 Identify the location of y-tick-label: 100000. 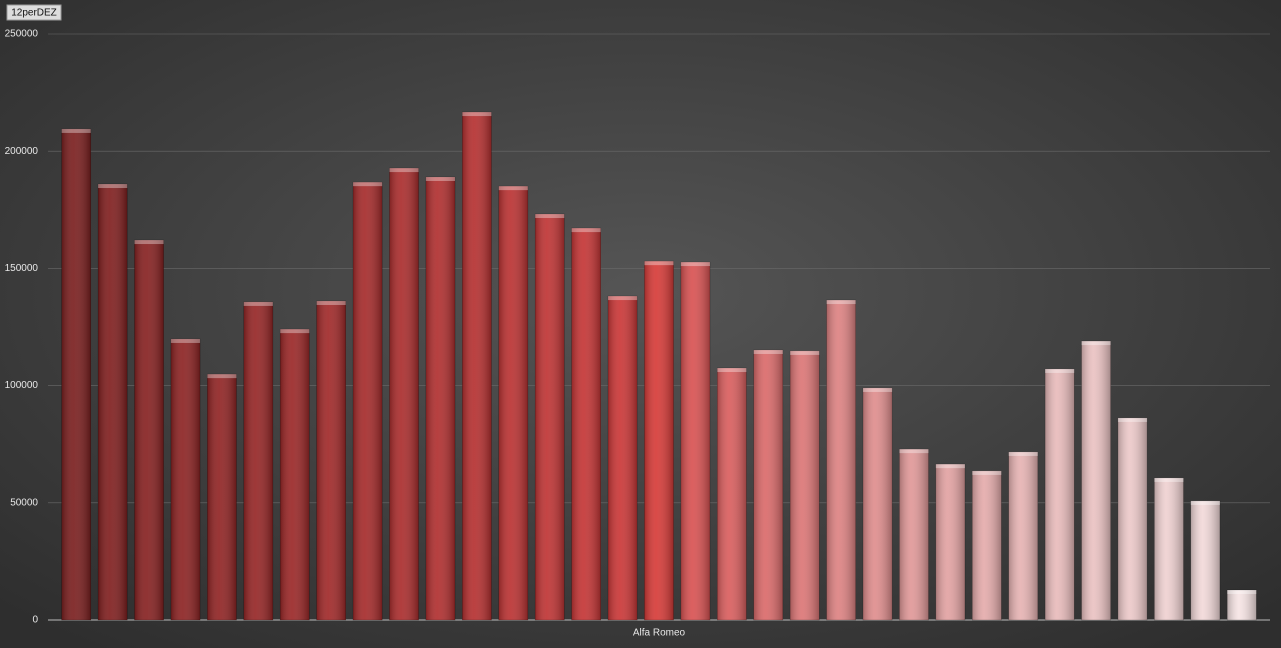
(22, 385).